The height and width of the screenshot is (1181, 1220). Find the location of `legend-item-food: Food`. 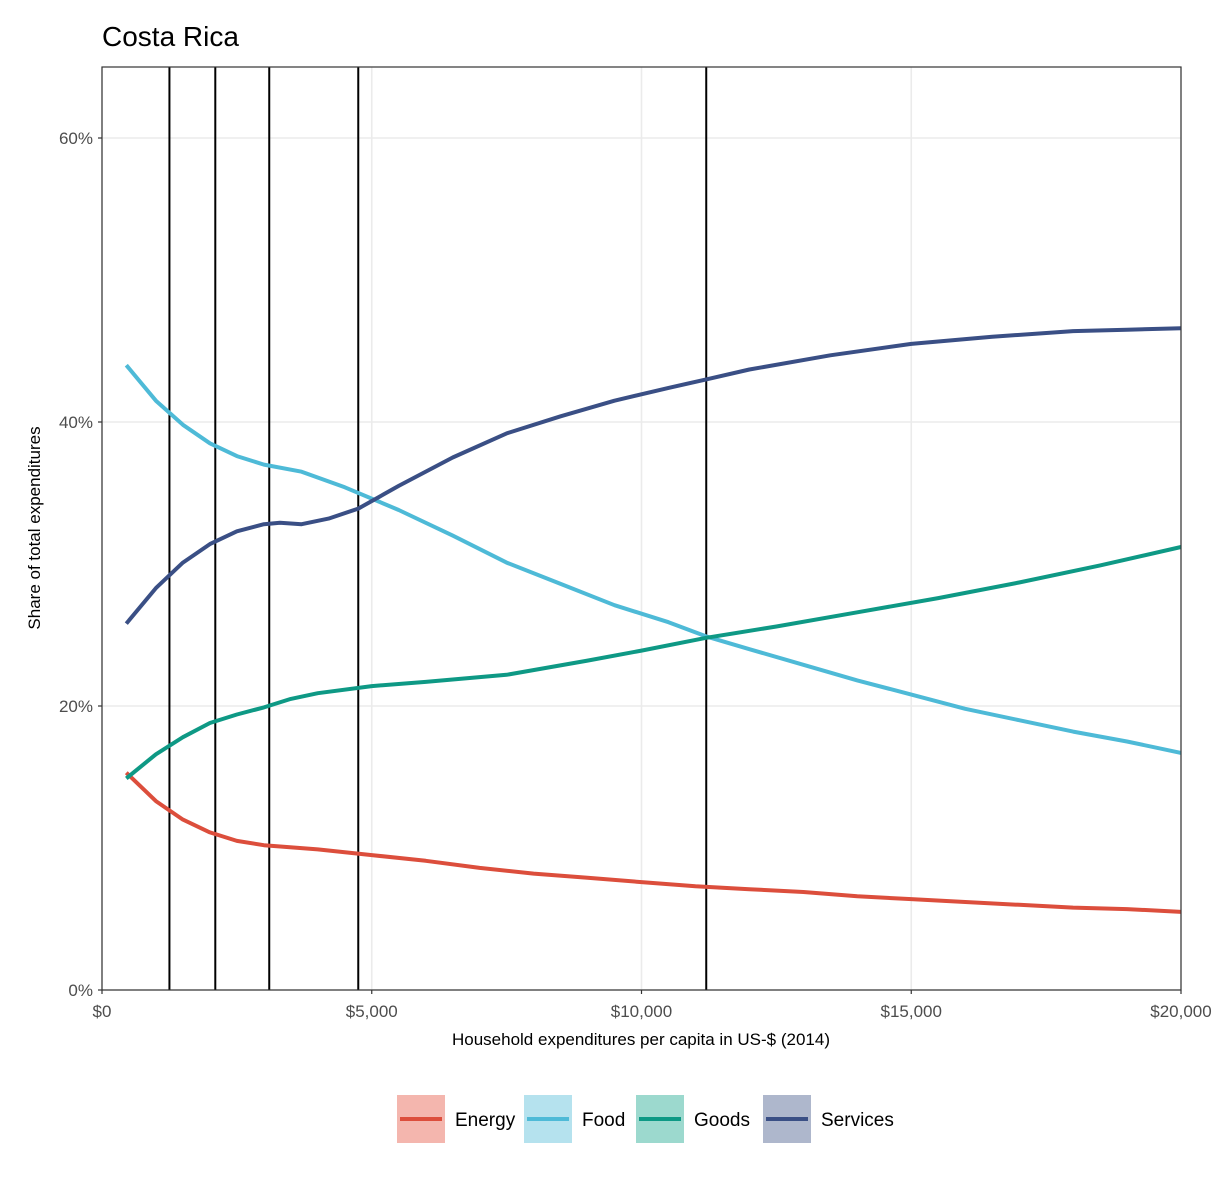

legend-item-food: Food is located at coordinates (574, 1119).